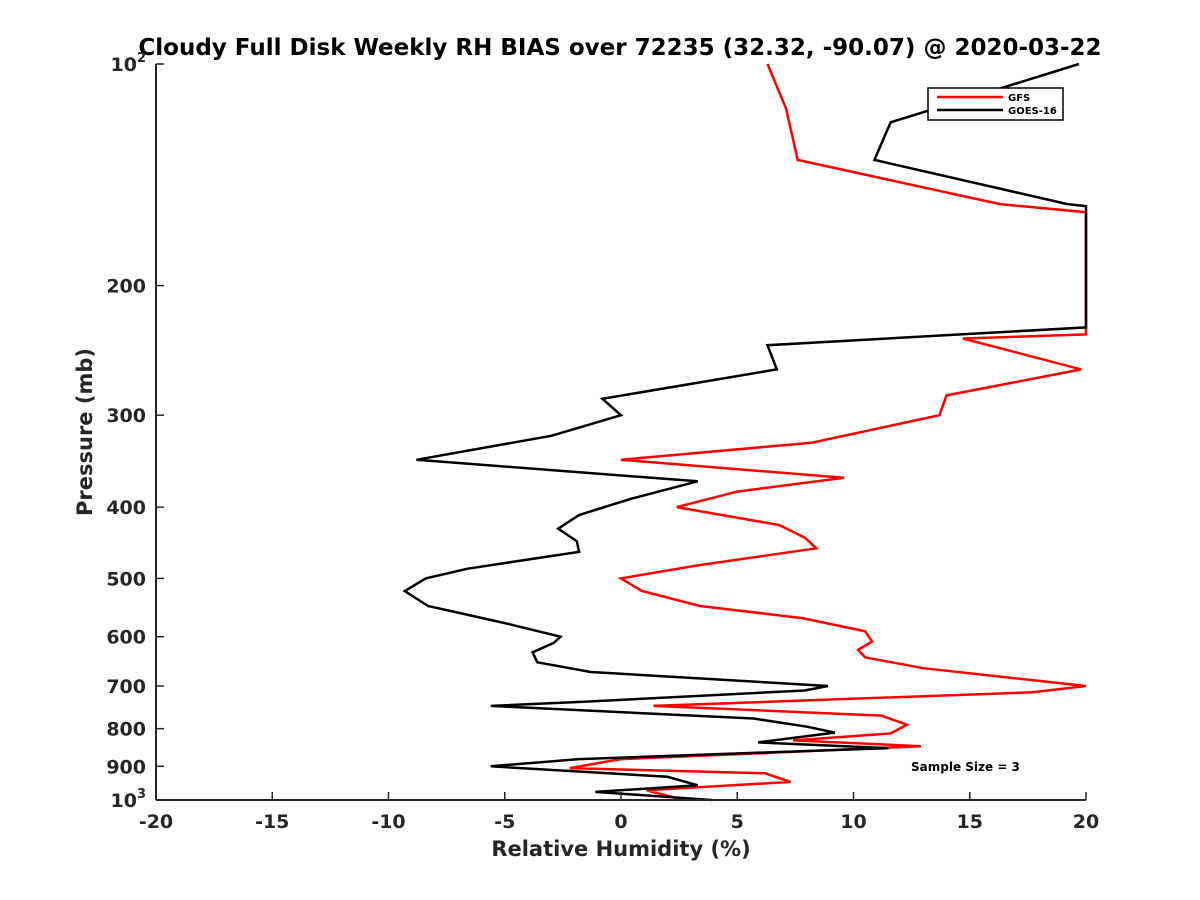 The width and height of the screenshot is (1200, 900). What do you see at coordinates (1086, 822) in the screenshot?
I see `x-tick-label: 20` at bounding box center [1086, 822].